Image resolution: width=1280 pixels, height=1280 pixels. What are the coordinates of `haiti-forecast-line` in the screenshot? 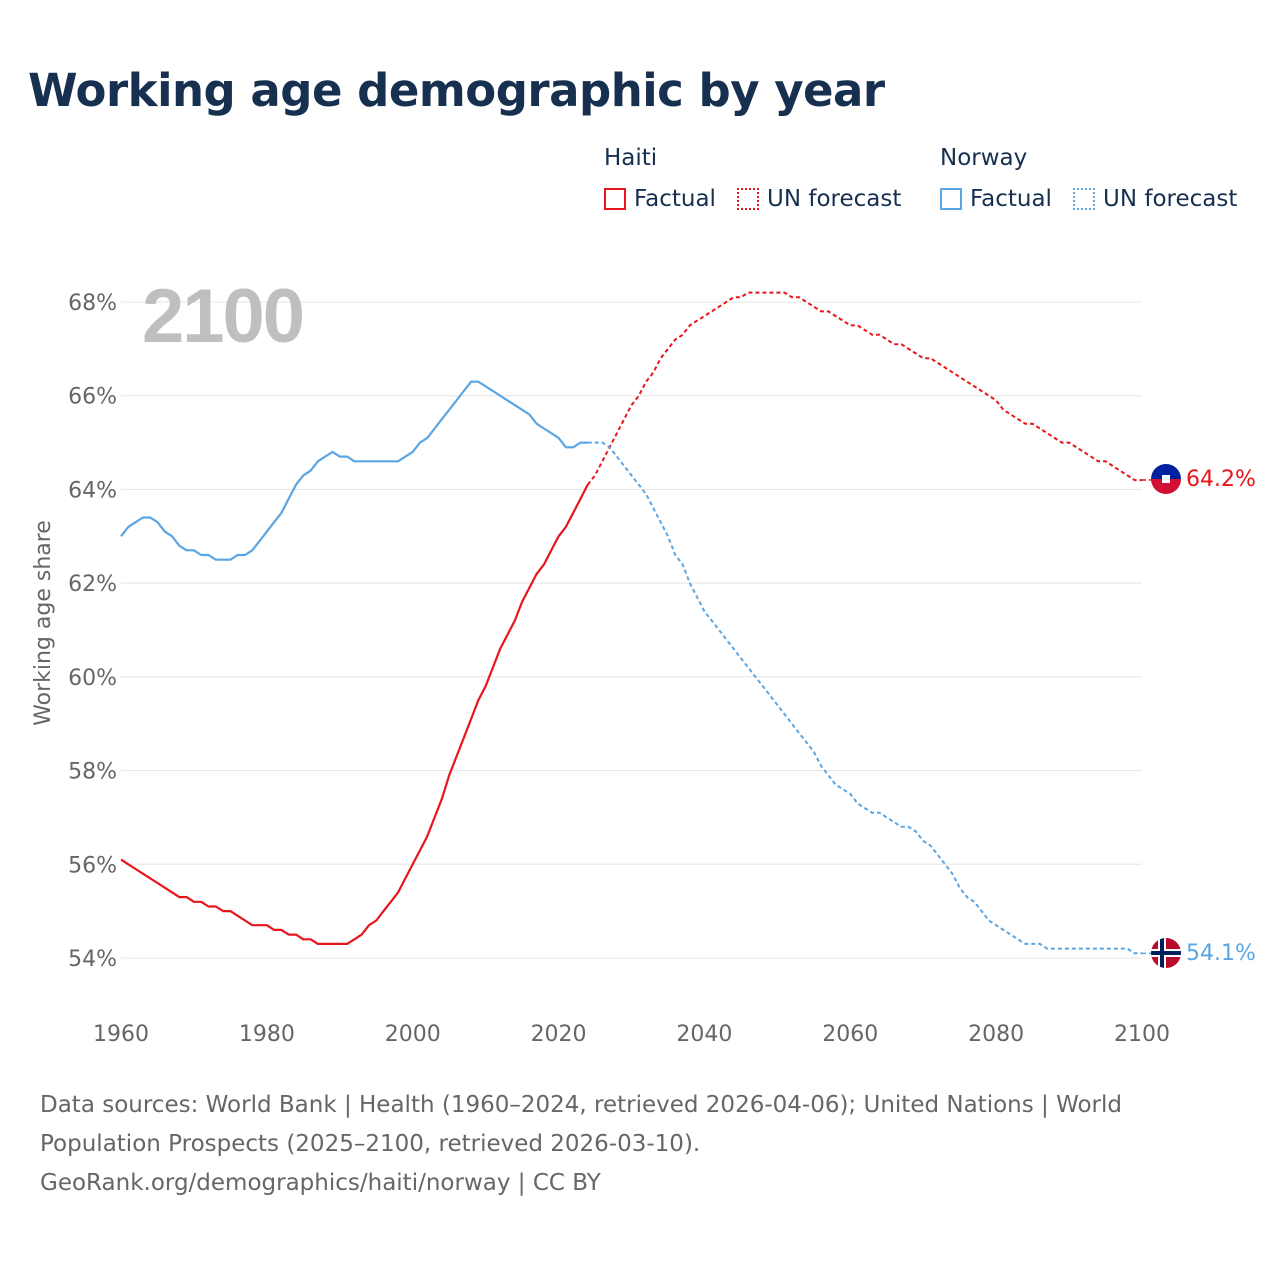 It's located at (864, 388).